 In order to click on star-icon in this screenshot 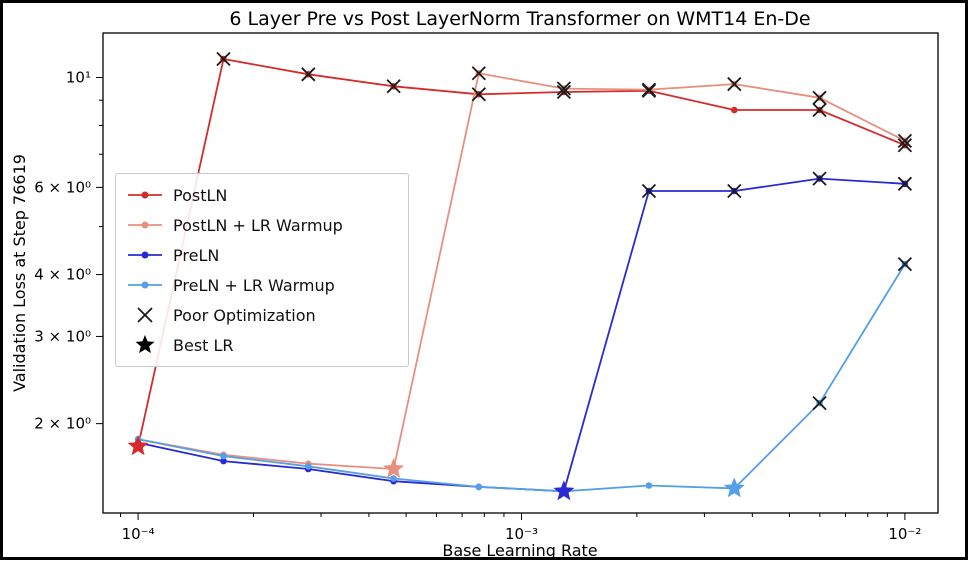, I will do `click(145, 345)`.